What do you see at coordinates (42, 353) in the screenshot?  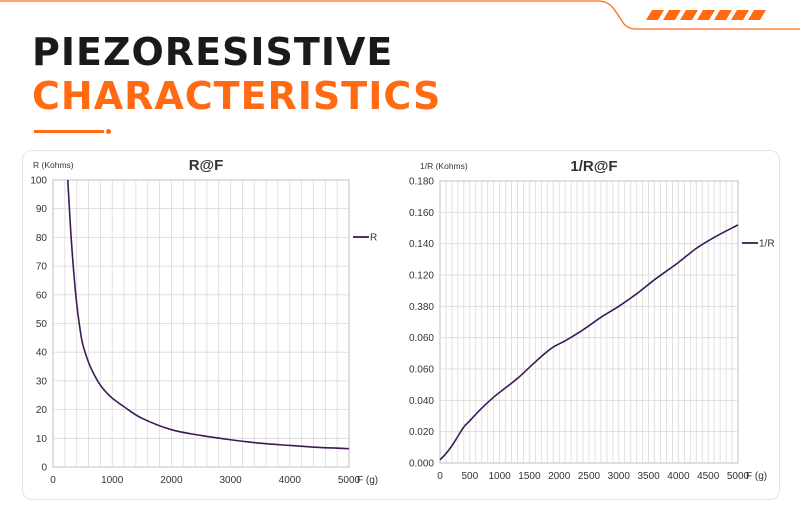 I see `y-tick-label: 40` at bounding box center [42, 353].